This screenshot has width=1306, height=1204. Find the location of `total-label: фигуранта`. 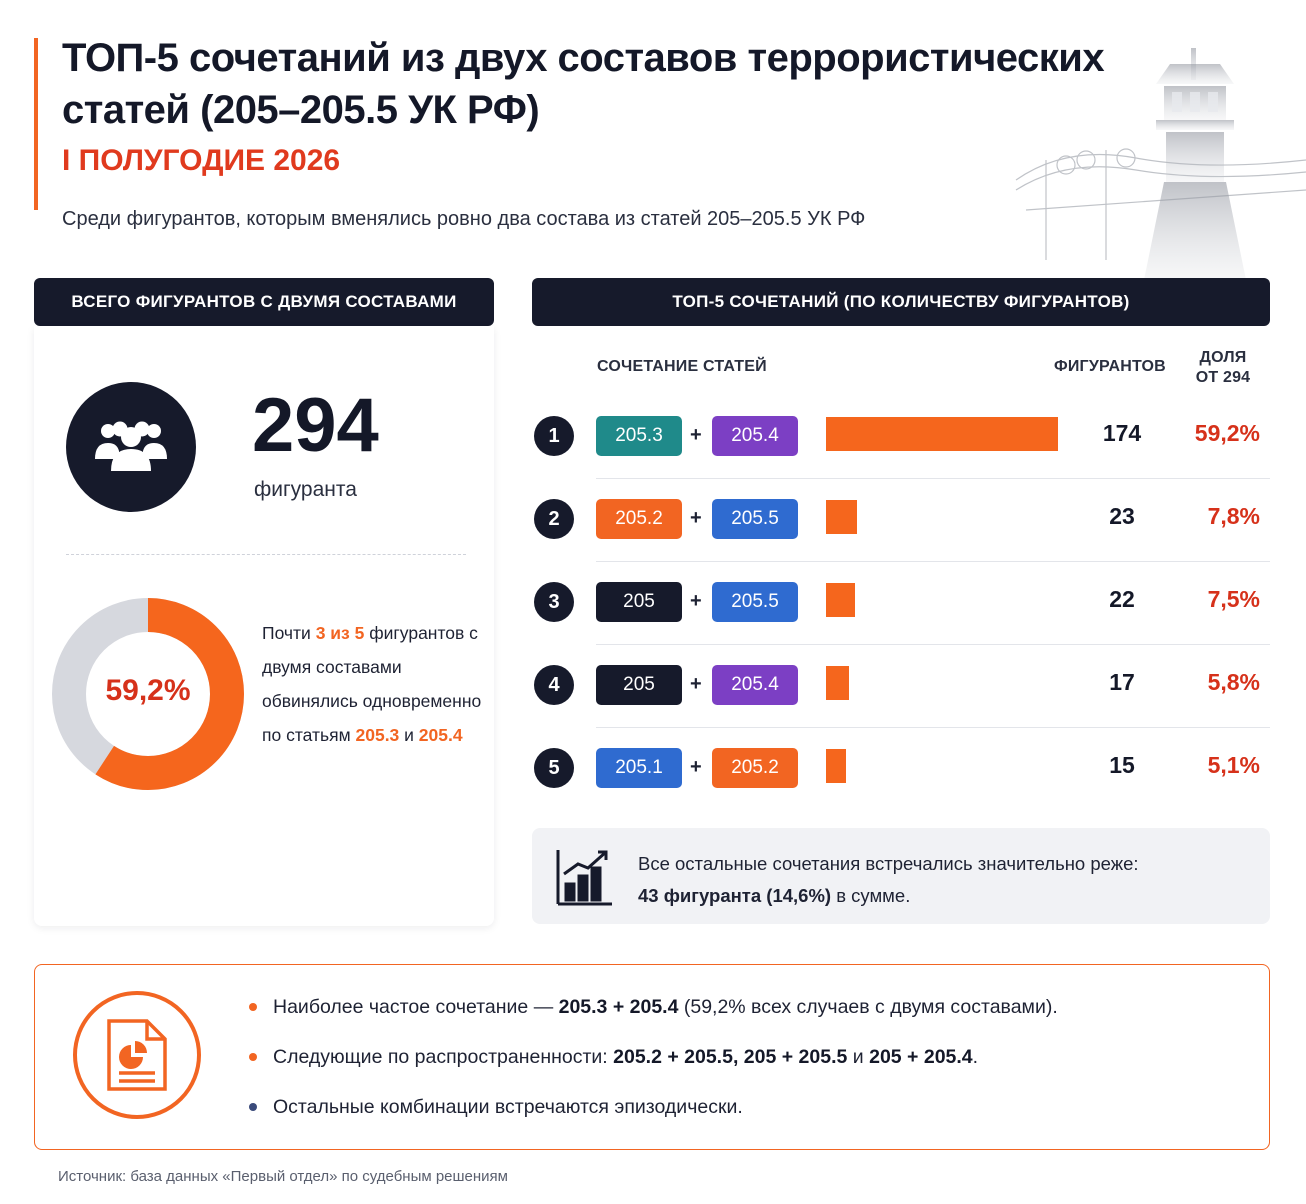

total-label: фигуранта is located at coordinates (305, 489).